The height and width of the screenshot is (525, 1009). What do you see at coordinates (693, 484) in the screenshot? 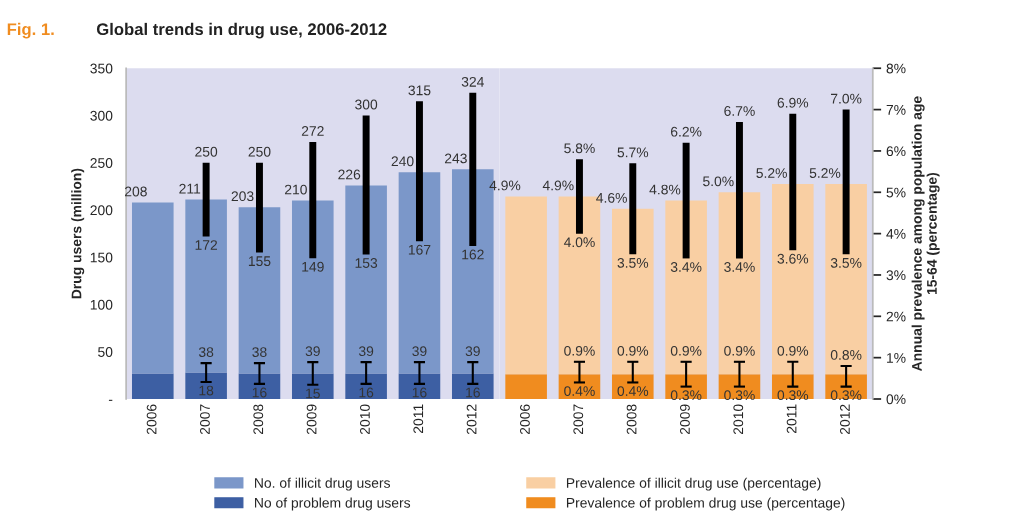
I see `legend-label: Prevalence of illicit drug use (percentage)` at bounding box center [693, 484].